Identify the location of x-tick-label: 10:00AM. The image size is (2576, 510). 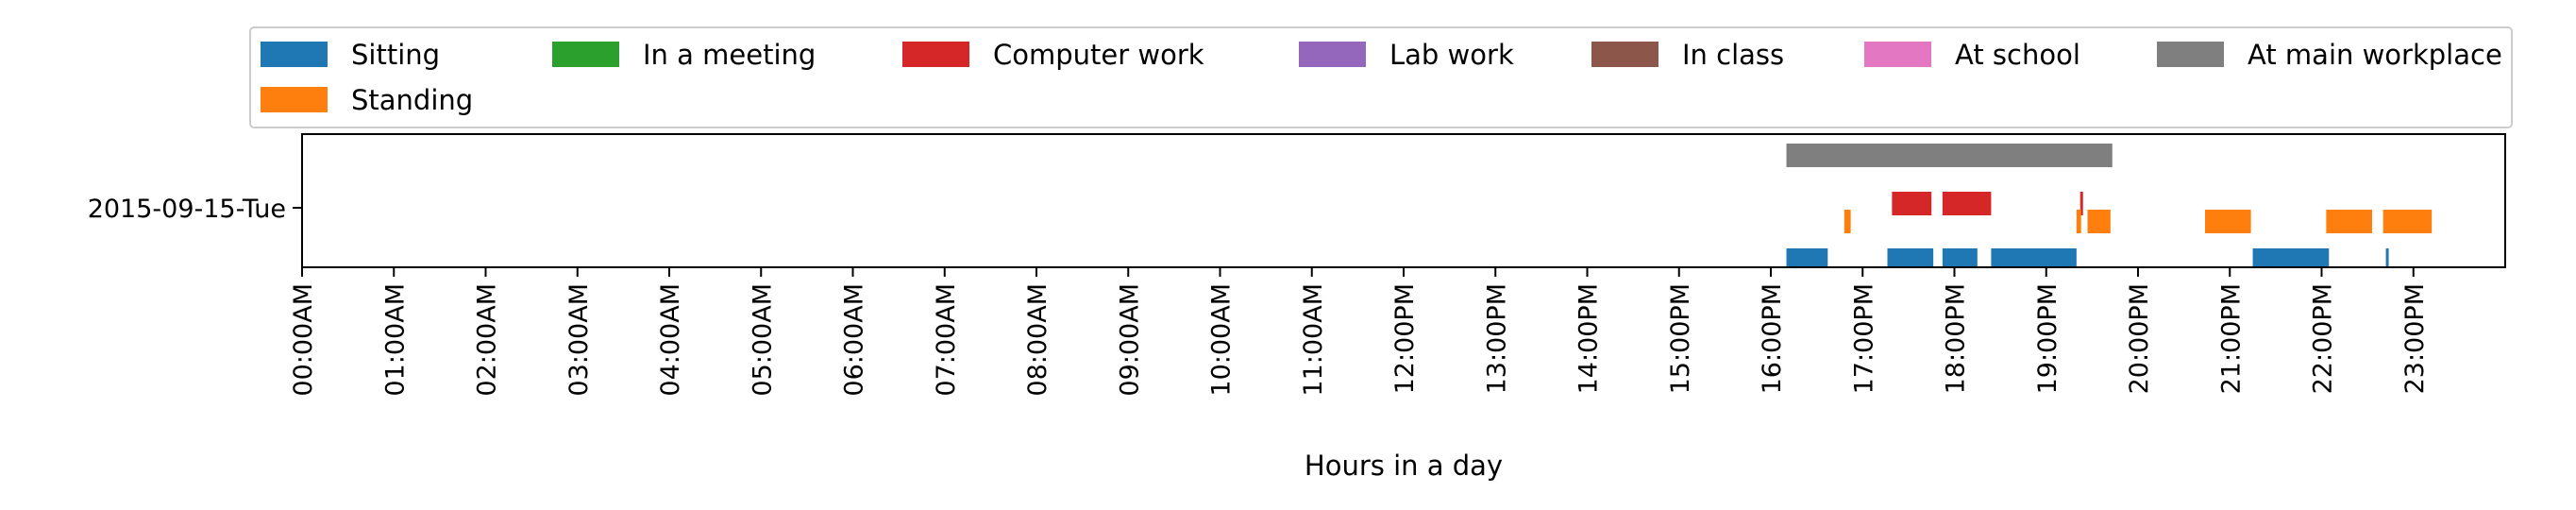
(1222, 340).